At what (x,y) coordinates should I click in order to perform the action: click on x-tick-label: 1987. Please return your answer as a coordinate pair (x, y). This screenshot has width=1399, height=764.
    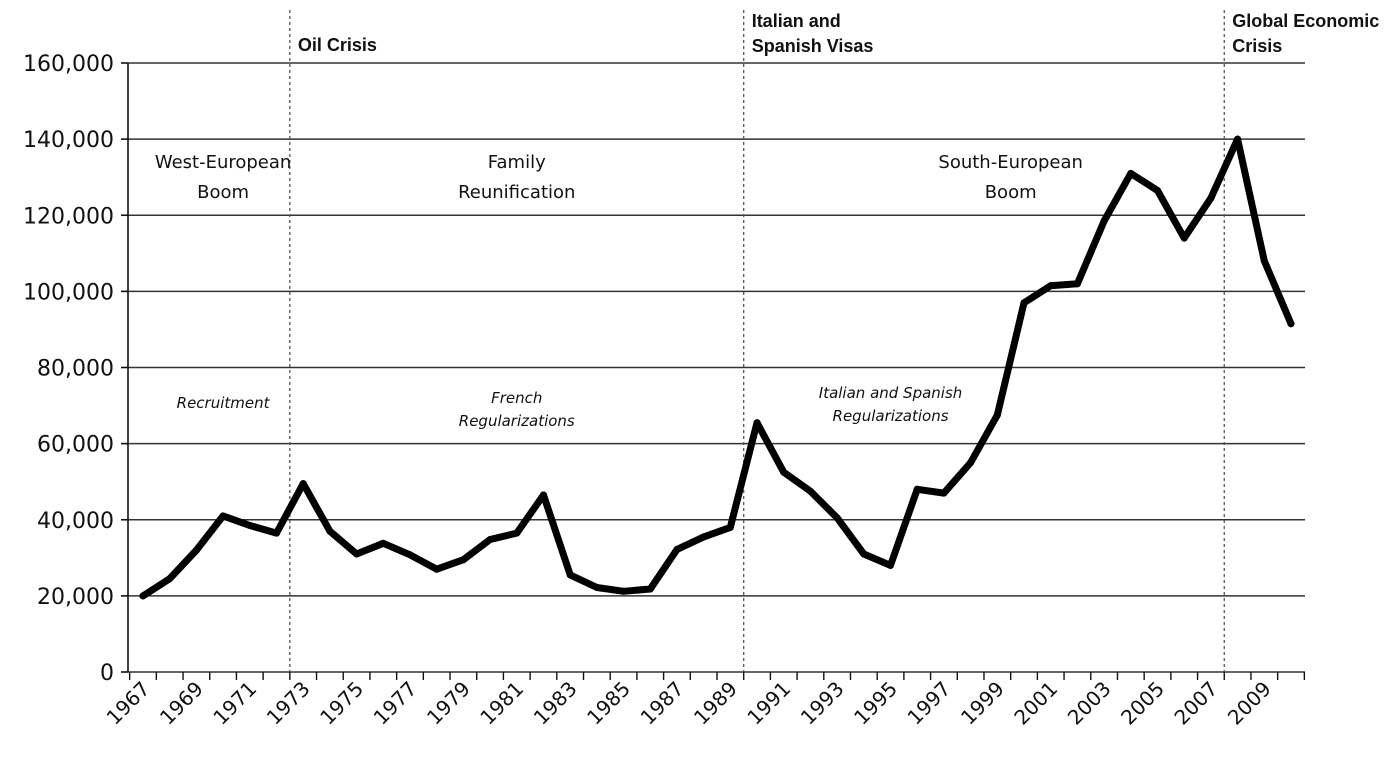
    Looking at the image, I should click on (662, 703).